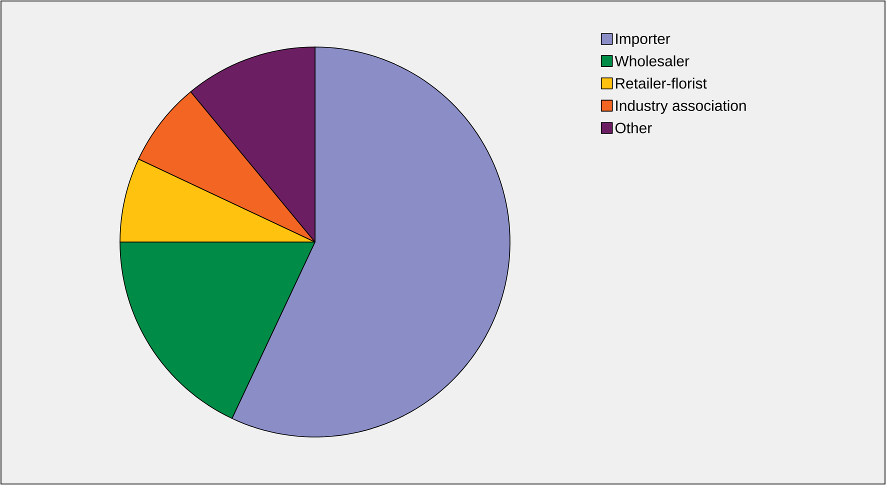 Image resolution: width=886 pixels, height=485 pixels. What do you see at coordinates (652, 60) in the screenshot?
I see `legend-label: Wholesaler` at bounding box center [652, 60].